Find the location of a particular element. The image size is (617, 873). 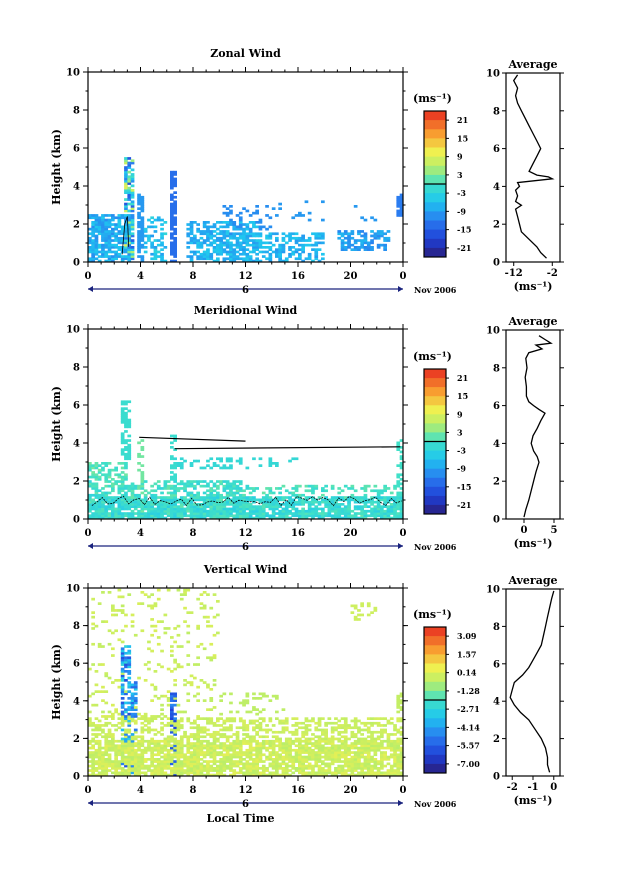

average-y-tick-label: 4 is located at coordinates (496, 702).